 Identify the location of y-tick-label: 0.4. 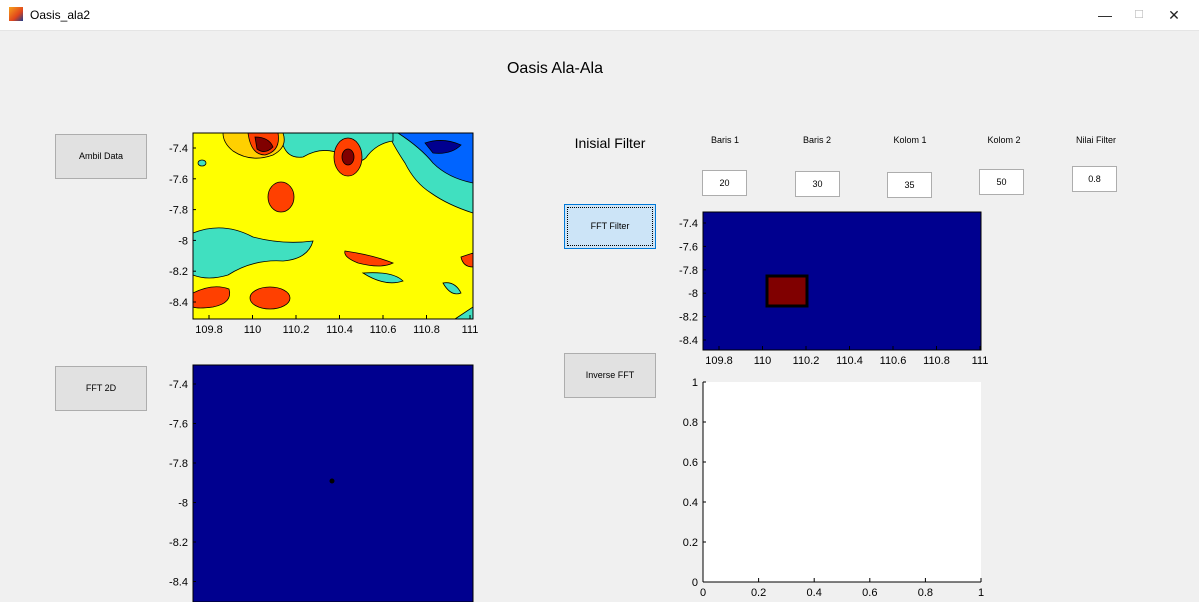
(690, 503).